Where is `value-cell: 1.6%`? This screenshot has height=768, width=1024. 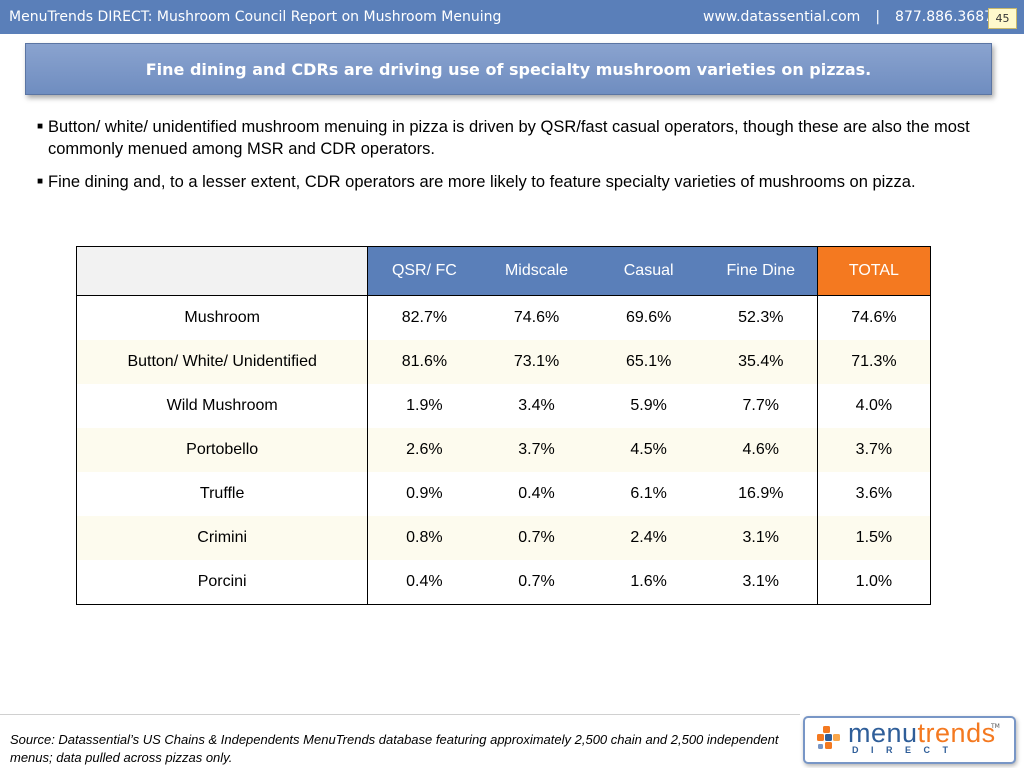 value-cell: 1.6% is located at coordinates (648, 582).